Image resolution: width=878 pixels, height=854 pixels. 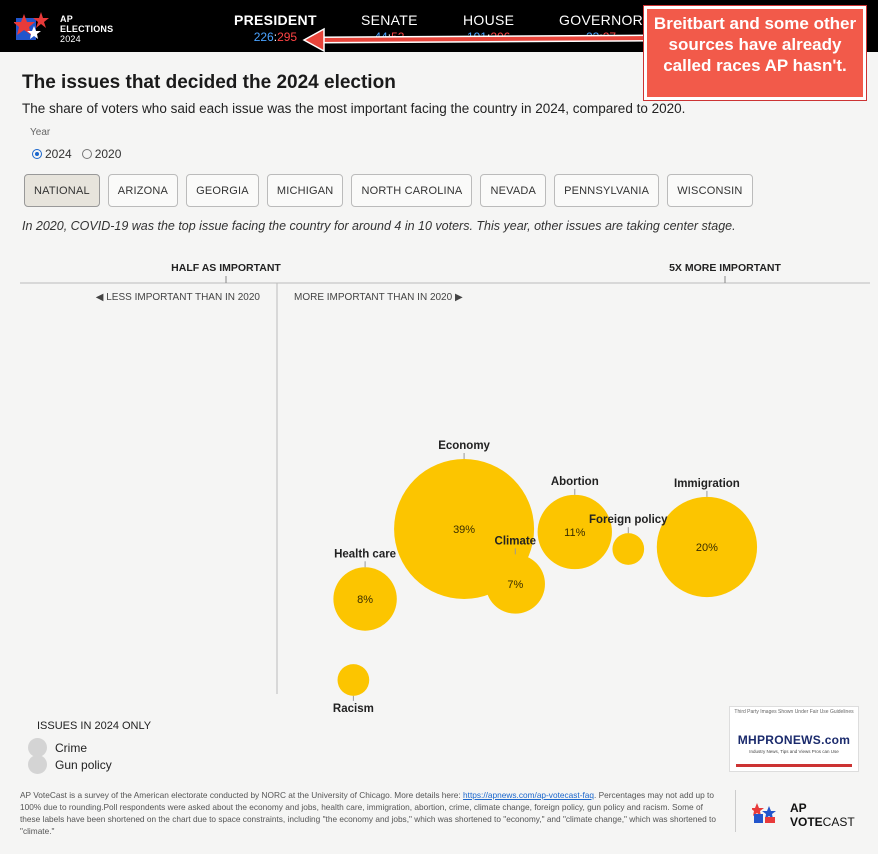 What do you see at coordinates (529, 795) in the screenshot?
I see `votecast-faq-link: https://apnews.com/ap-votecast-faq` at bounding box center [529, 795].